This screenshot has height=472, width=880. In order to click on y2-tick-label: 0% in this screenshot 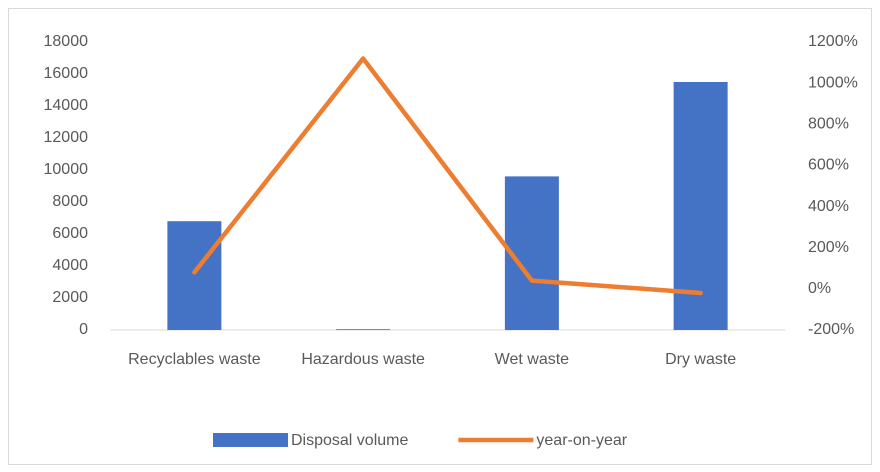, I will do `click(819, 288)`.